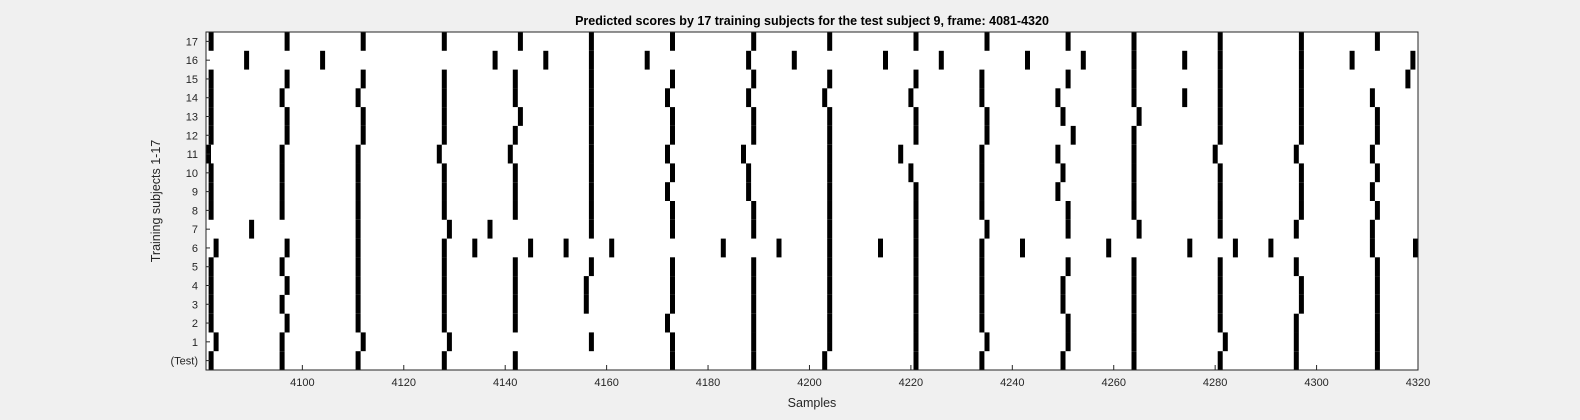 The image size is (1580, 420). I want to click on x-tick-label: 4300, so click(1316, 383).